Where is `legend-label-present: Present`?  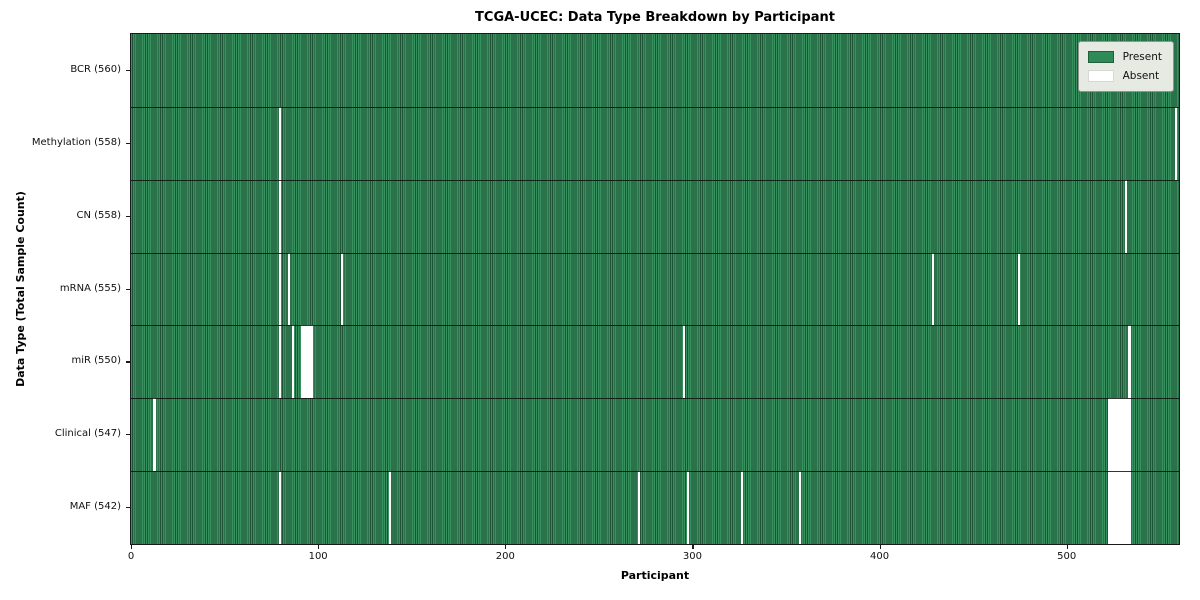 legend-label-present: Present is located at coordinates (1142, 57).